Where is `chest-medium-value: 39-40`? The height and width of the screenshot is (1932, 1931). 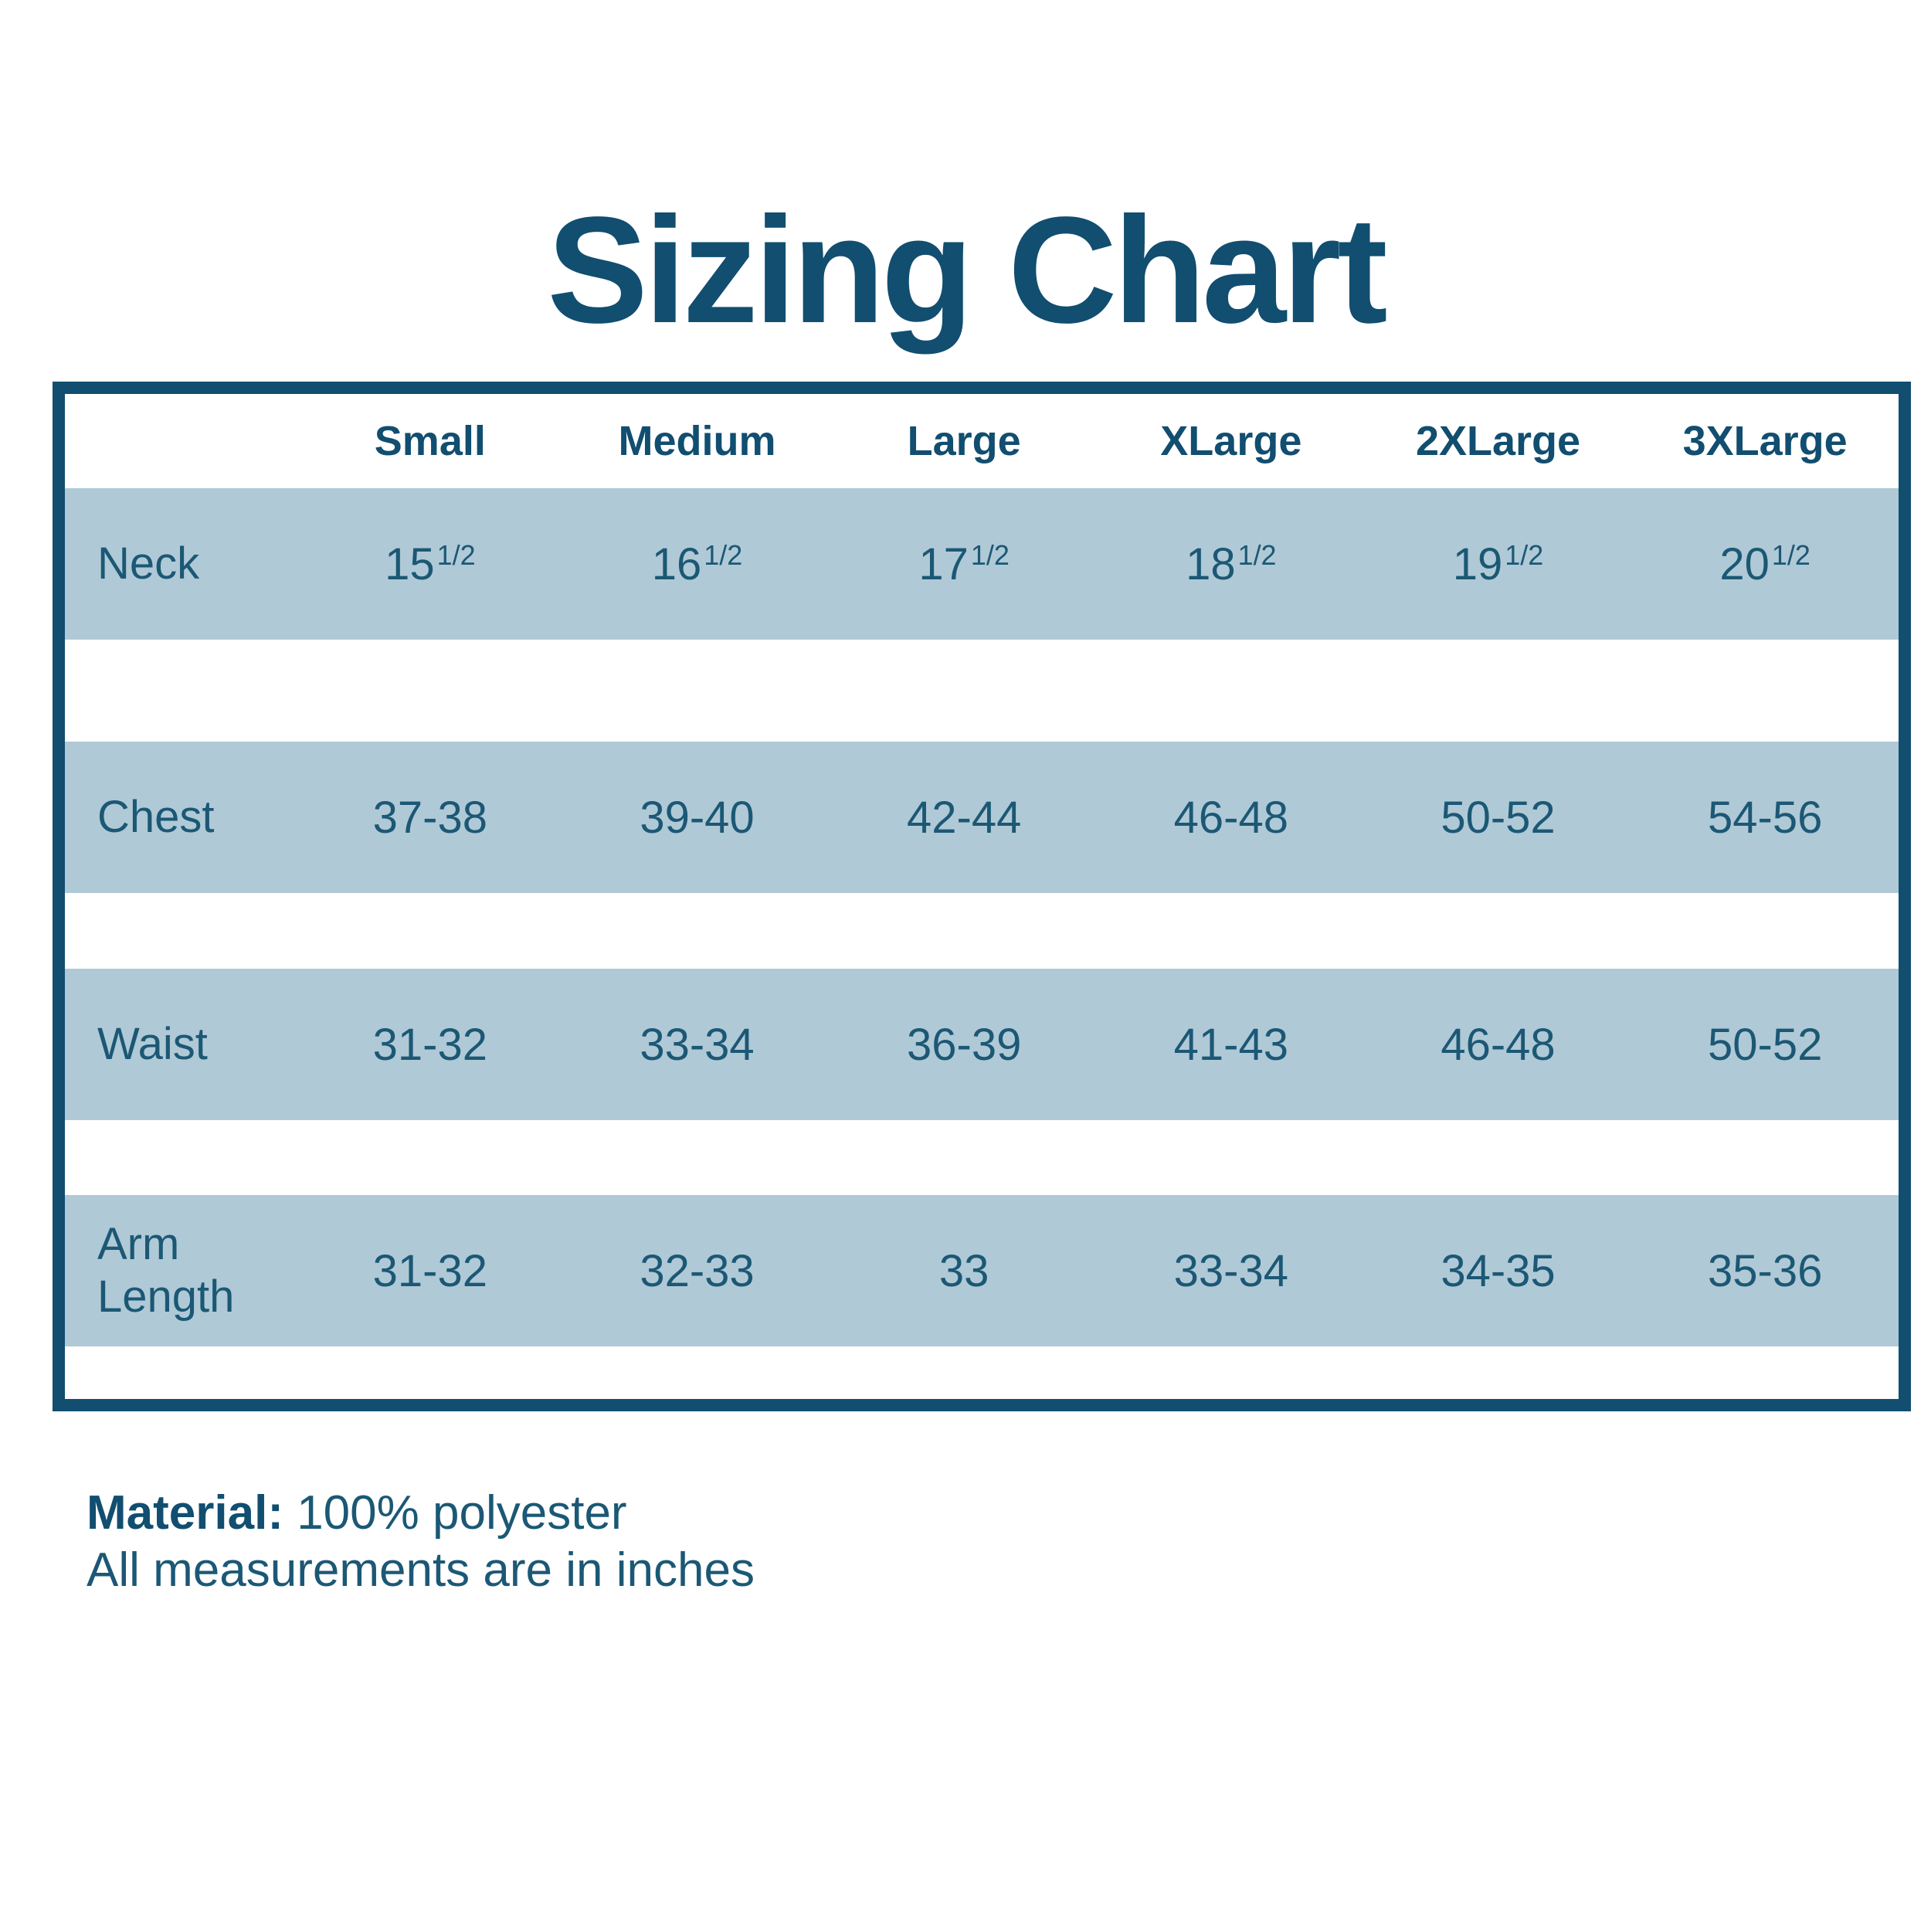 chest-medium-value: 39-40 is located at coordinates (697, 818).